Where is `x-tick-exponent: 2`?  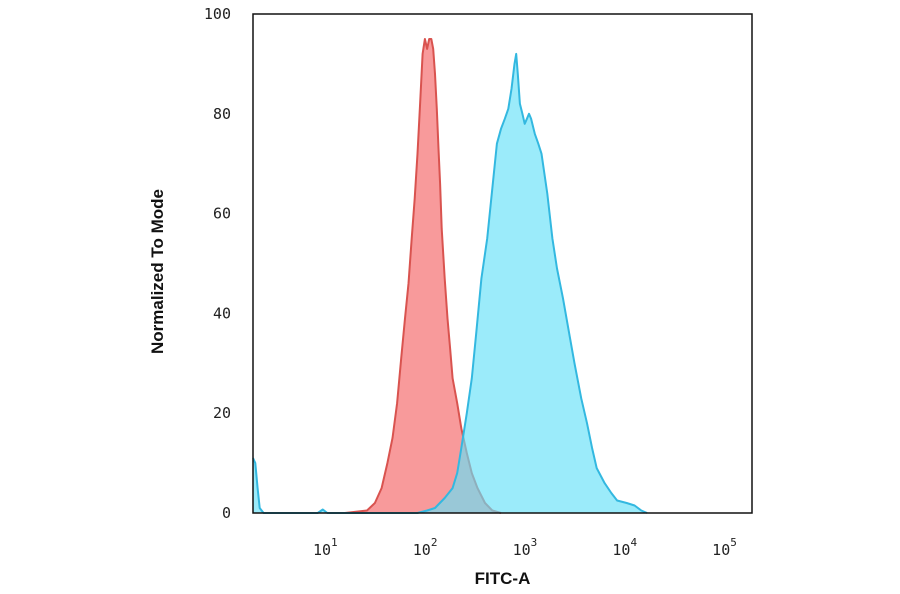
x-tick-exponent: 2 is located at coordinates (434, 542).